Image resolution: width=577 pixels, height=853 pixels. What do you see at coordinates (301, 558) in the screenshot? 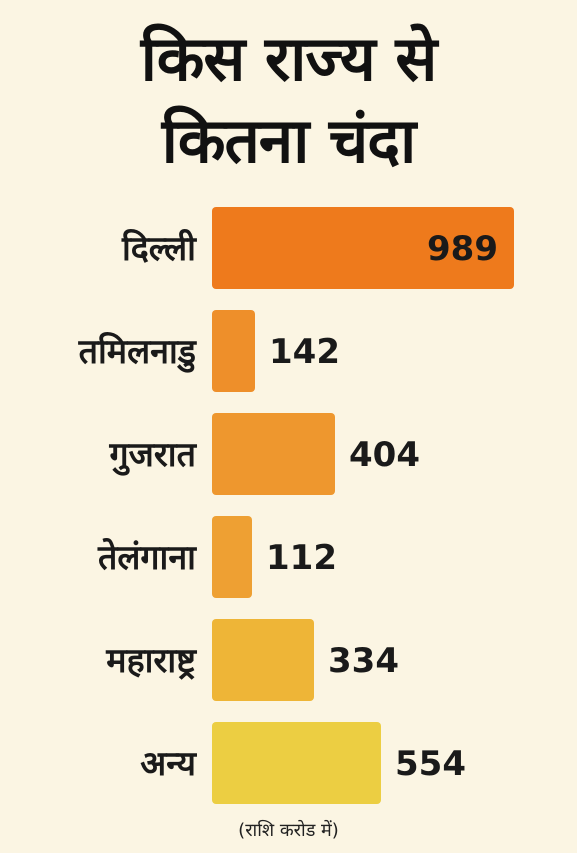
I see `value-label: 112` at bounding box center [301, 558].